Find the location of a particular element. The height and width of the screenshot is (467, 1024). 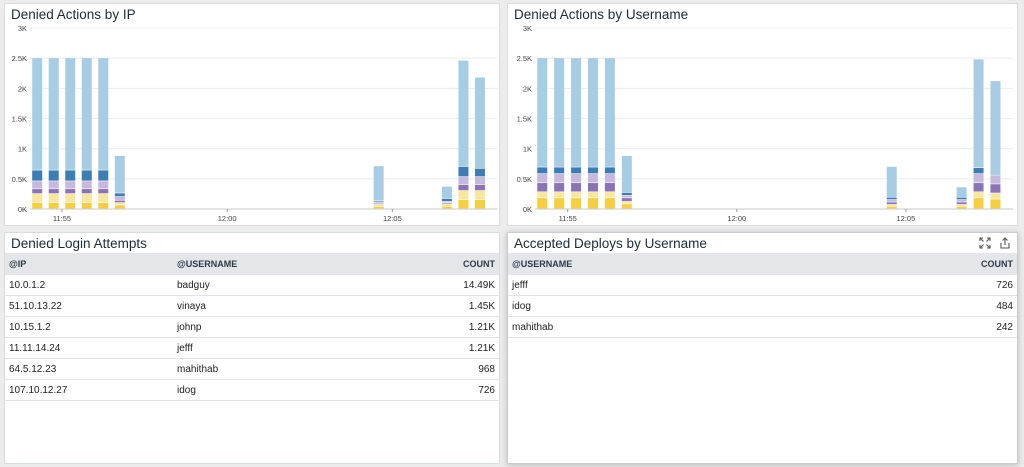

table-row: mahithab 242 is located at coordinates (762, 327).